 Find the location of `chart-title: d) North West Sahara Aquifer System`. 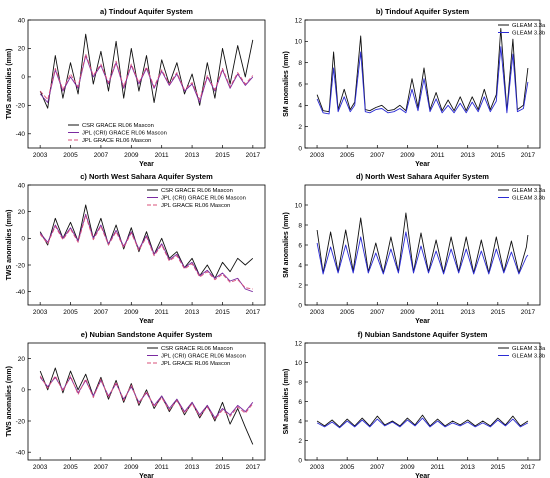

chart-title: d) North West Sahara Aquifer System is located at coordinates (422, 176).